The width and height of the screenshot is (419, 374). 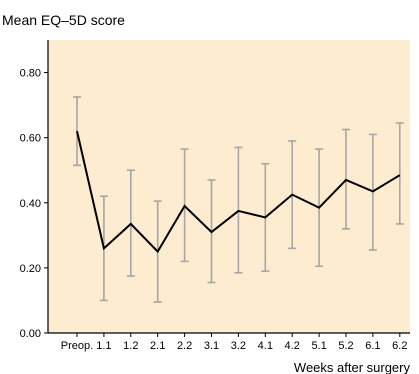 What do you see at coordinates (399, 346) in the screenshot?
I see `x-tick-label: 6.2` at bounding box center [399, 346].